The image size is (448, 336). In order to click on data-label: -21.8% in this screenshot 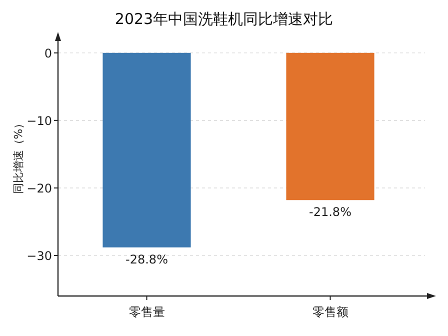, I will do `click(330, 212)`.